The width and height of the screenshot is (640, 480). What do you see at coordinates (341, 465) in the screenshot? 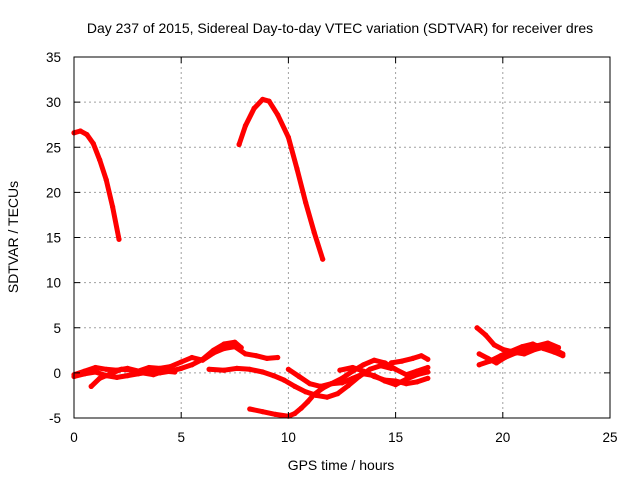
I see `x-axis-title: GPS time / hours` at bounding box center [341, 465].